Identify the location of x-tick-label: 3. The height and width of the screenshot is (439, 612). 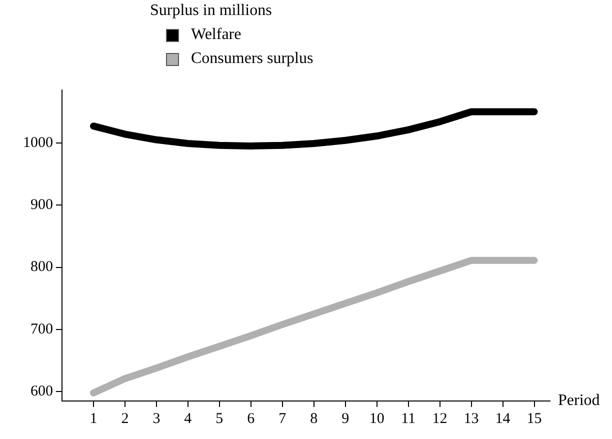
(156, 418).